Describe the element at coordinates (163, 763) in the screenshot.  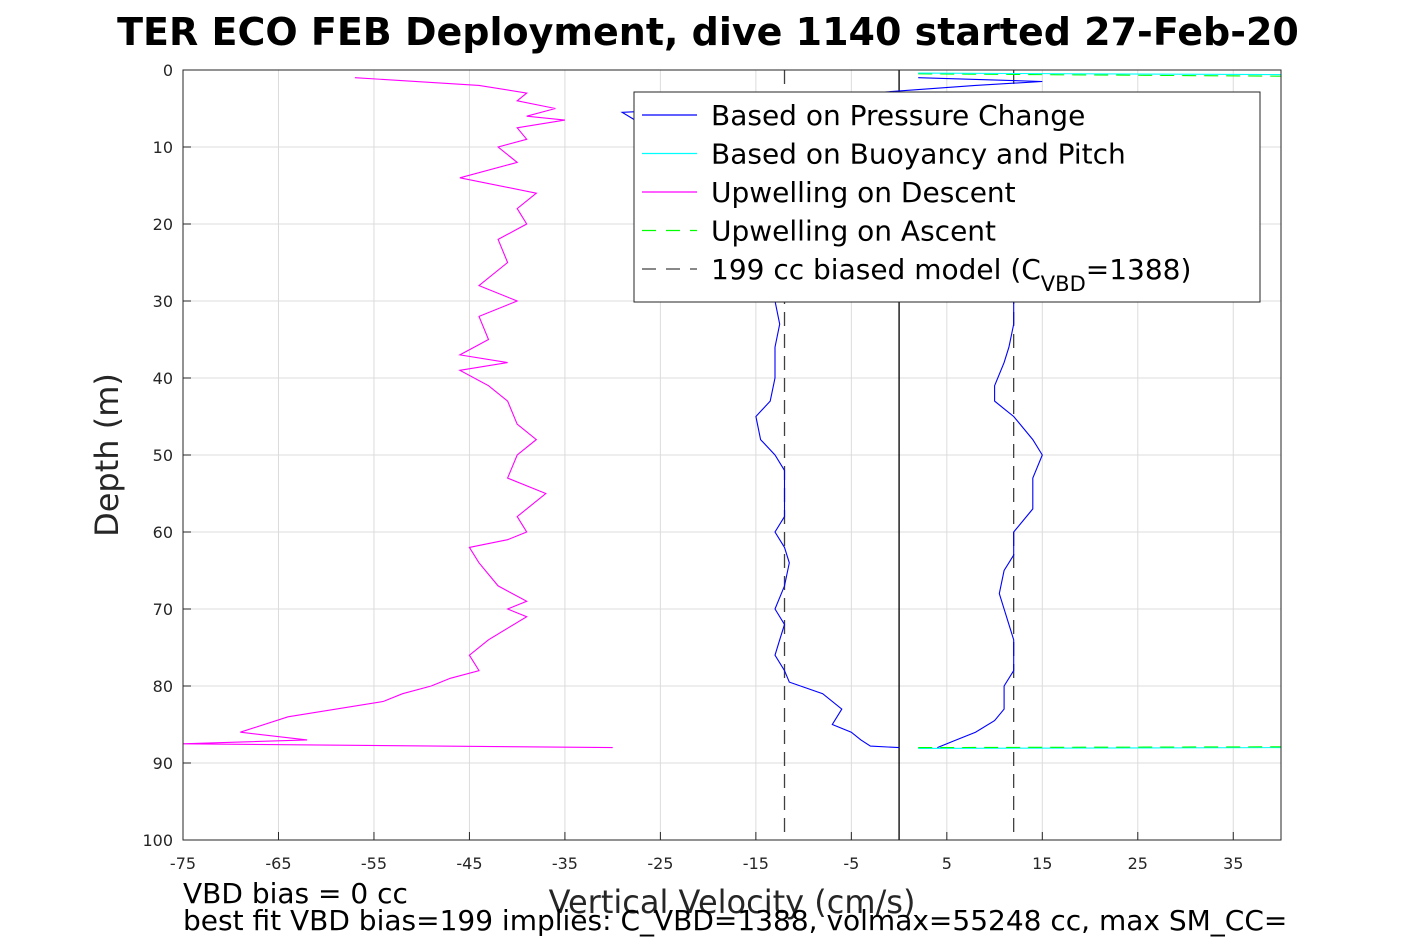
I see `y-tick-label: 90` at that location.